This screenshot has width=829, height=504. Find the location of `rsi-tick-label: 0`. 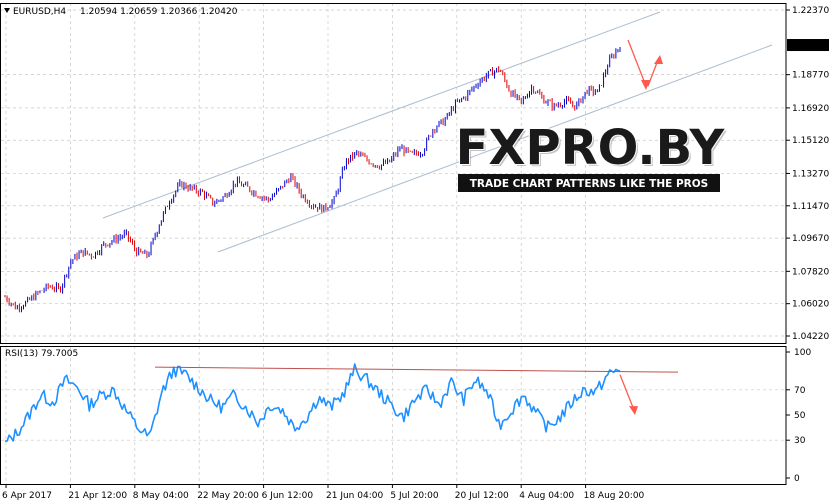

rsi-tick-label: 0 is located at coordinates (797, 479).